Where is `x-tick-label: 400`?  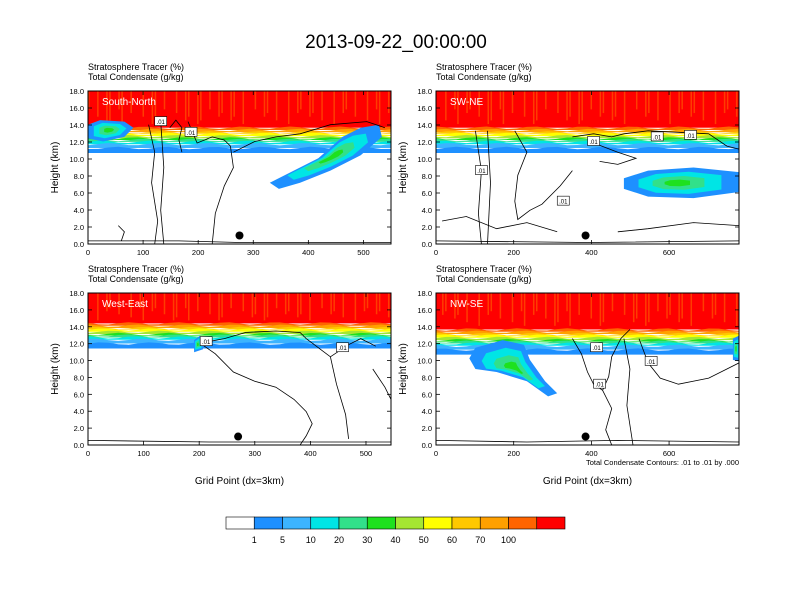
x-tick-label: 400 is located at coordinates (591, 453).